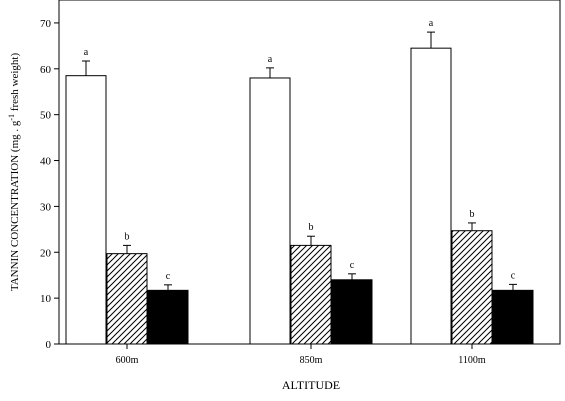  I want to click on y-axis: 0 10 20 30 40 50 60 70, so click(49, 184).